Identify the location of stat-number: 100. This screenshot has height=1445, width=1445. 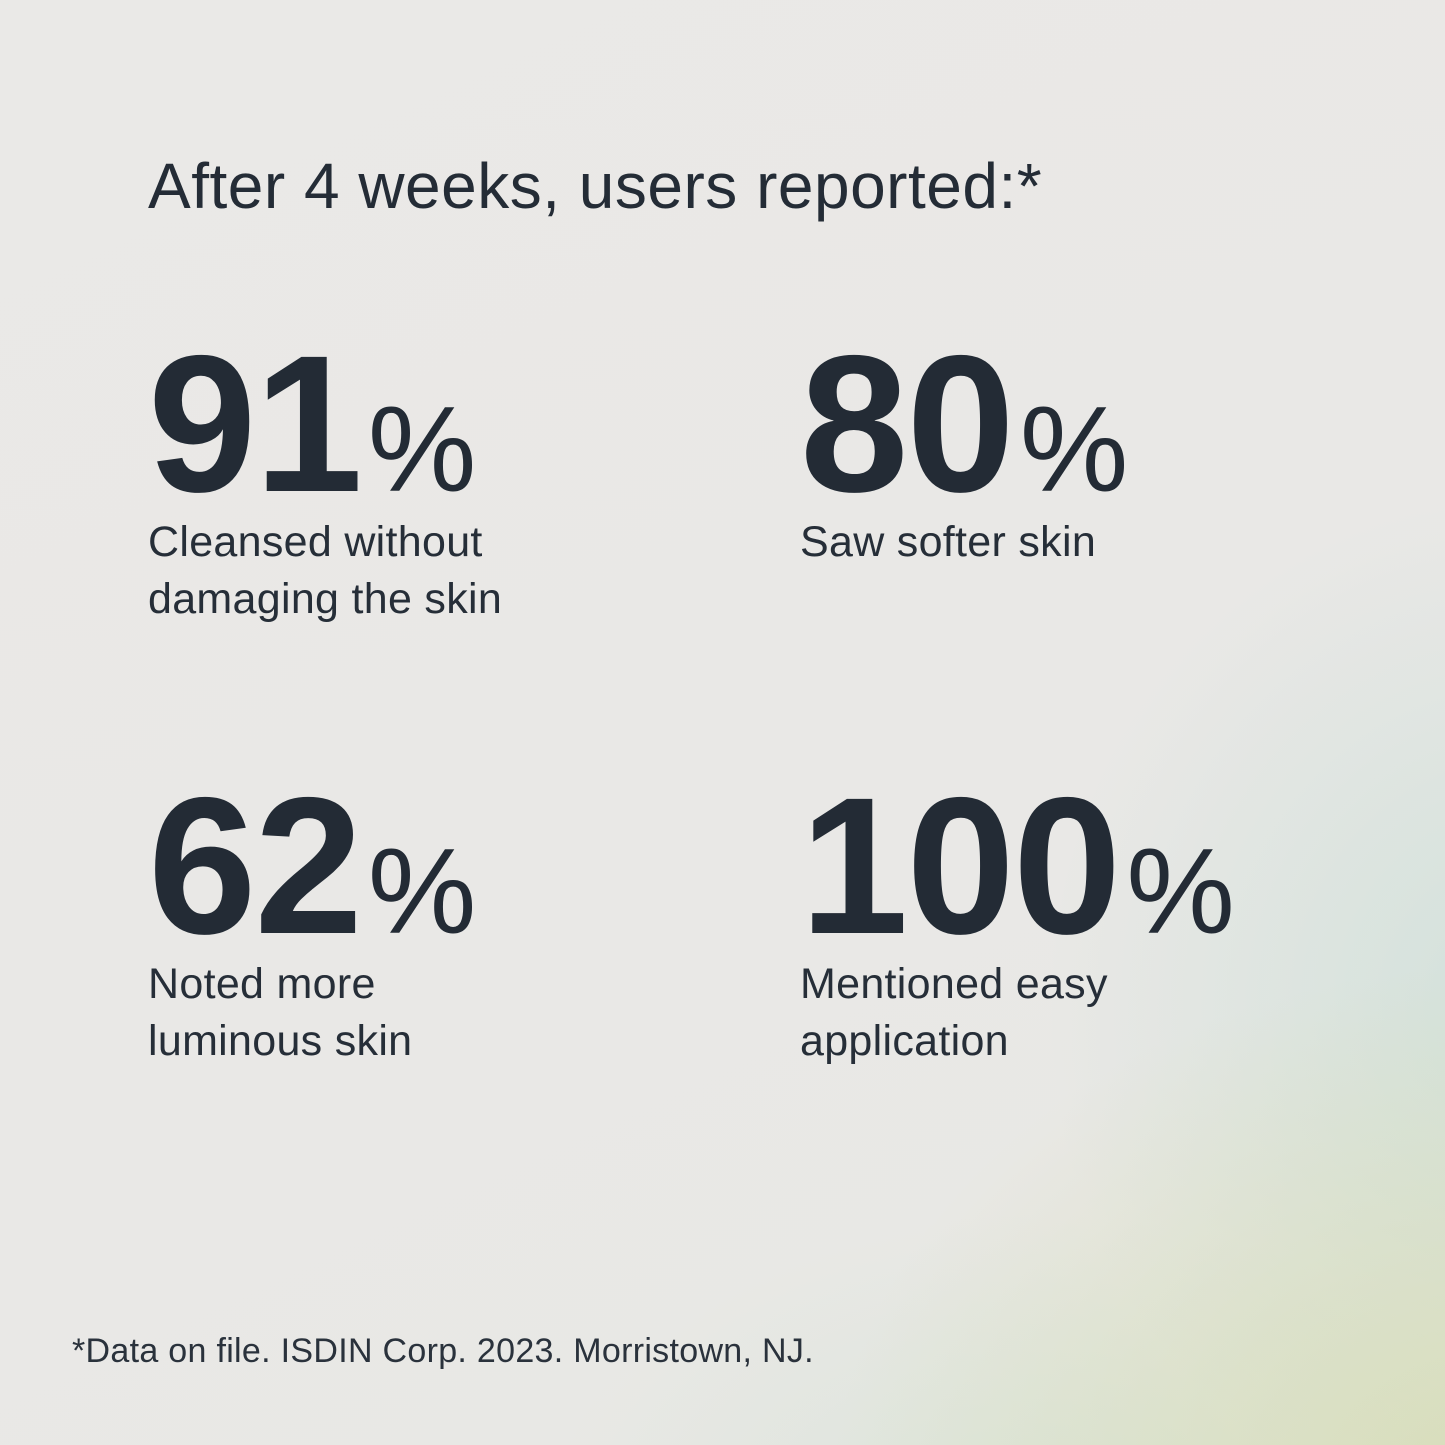
(960, 866).